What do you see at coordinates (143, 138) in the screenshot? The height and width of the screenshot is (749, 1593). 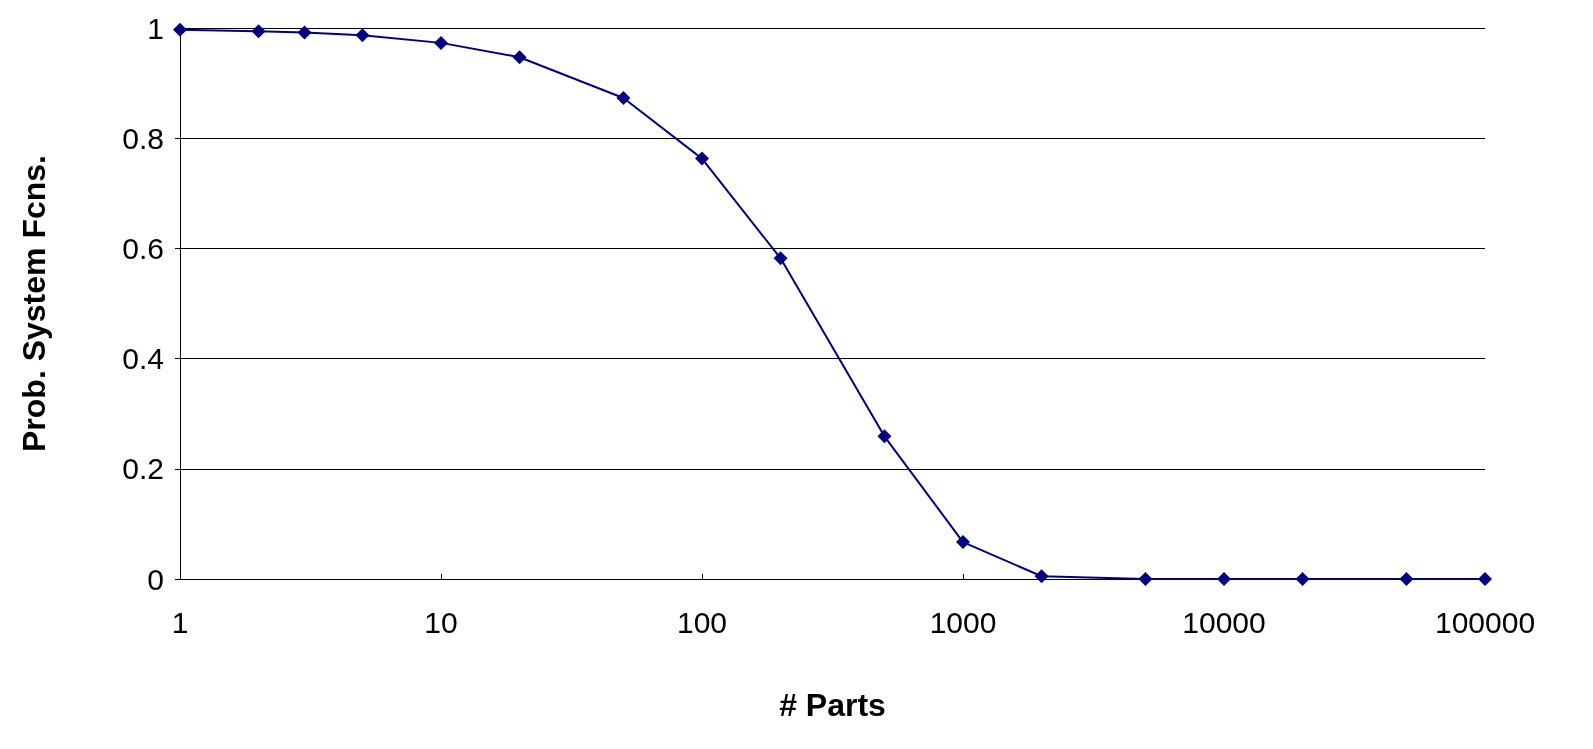 I see `y-tick-label: 0.8` at bounding box center [143, 138].